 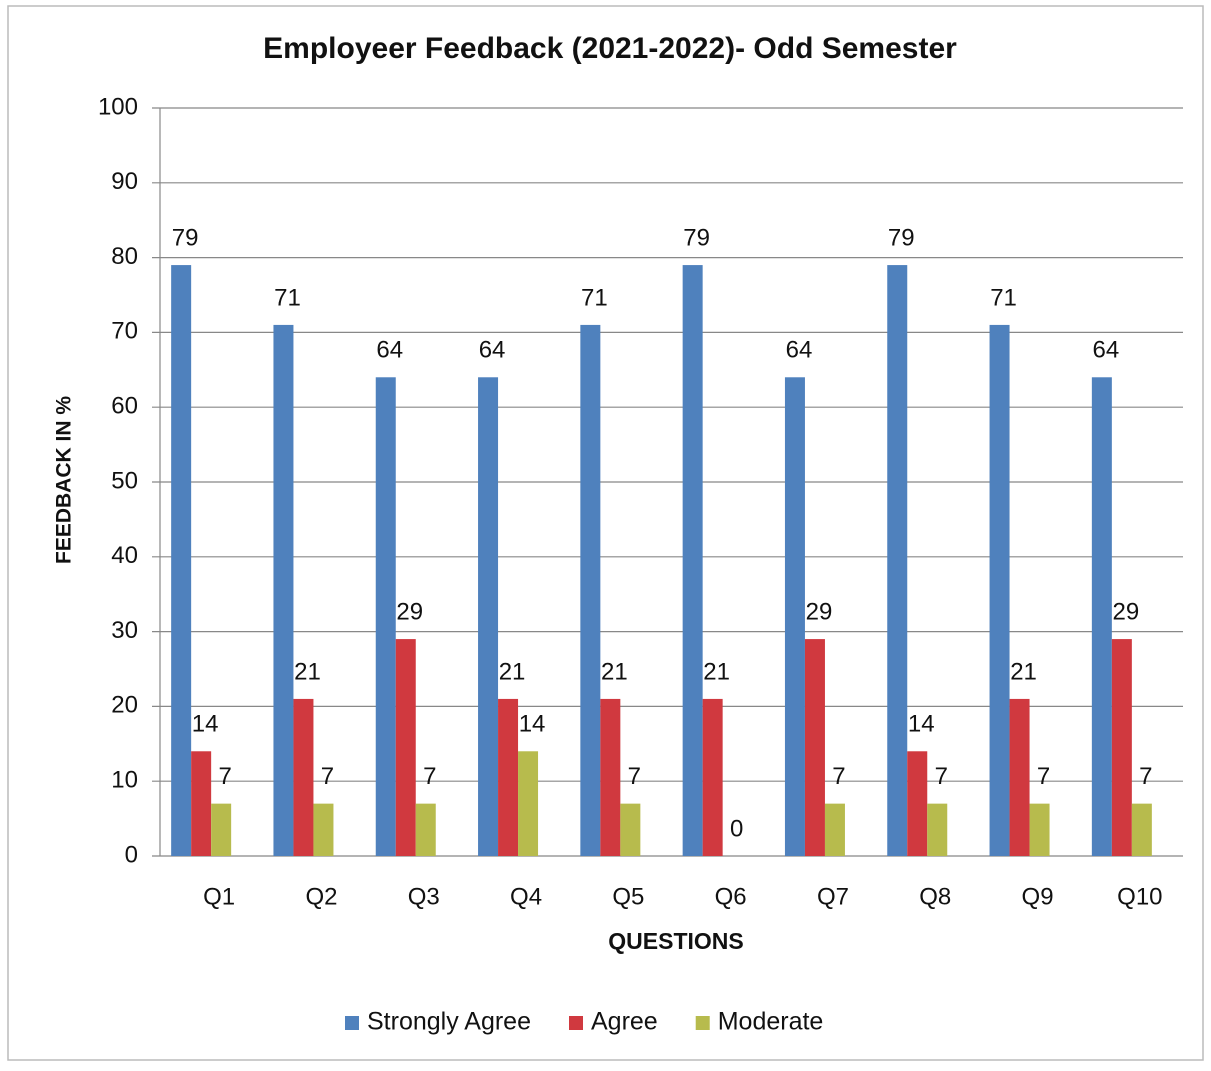 I want to click on x-tick-label: Q2, so click(x=321, y=896).